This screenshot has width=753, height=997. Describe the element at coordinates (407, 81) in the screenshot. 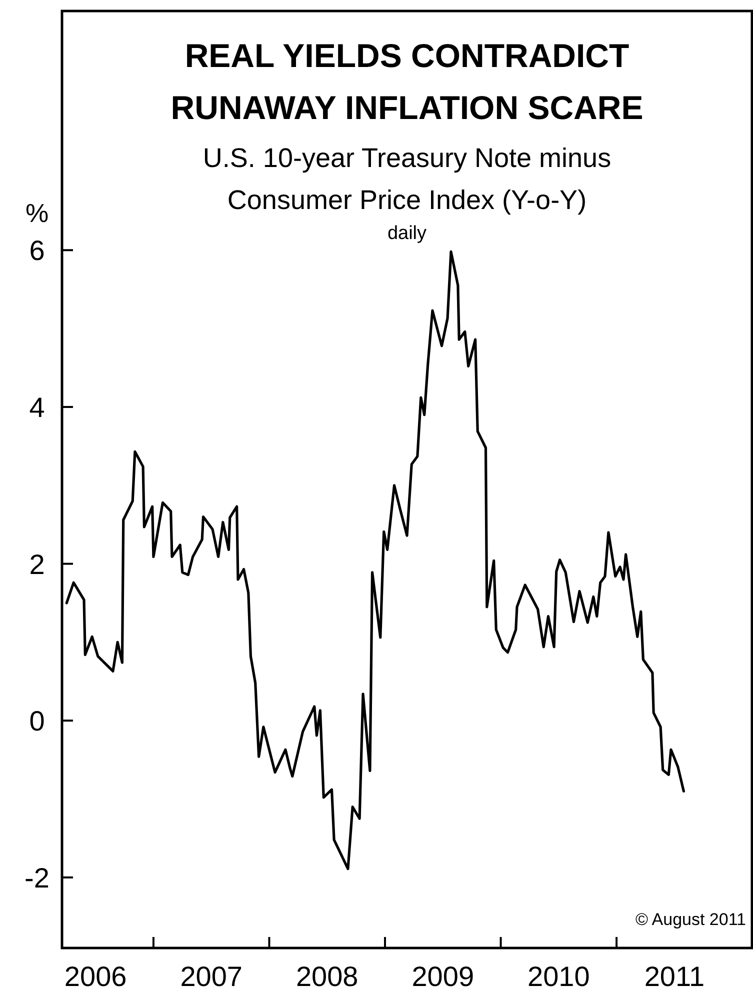

I see `text: REAL YIELDS CONTRADICT RUNAWAY INFLATION SCARE` at that location.